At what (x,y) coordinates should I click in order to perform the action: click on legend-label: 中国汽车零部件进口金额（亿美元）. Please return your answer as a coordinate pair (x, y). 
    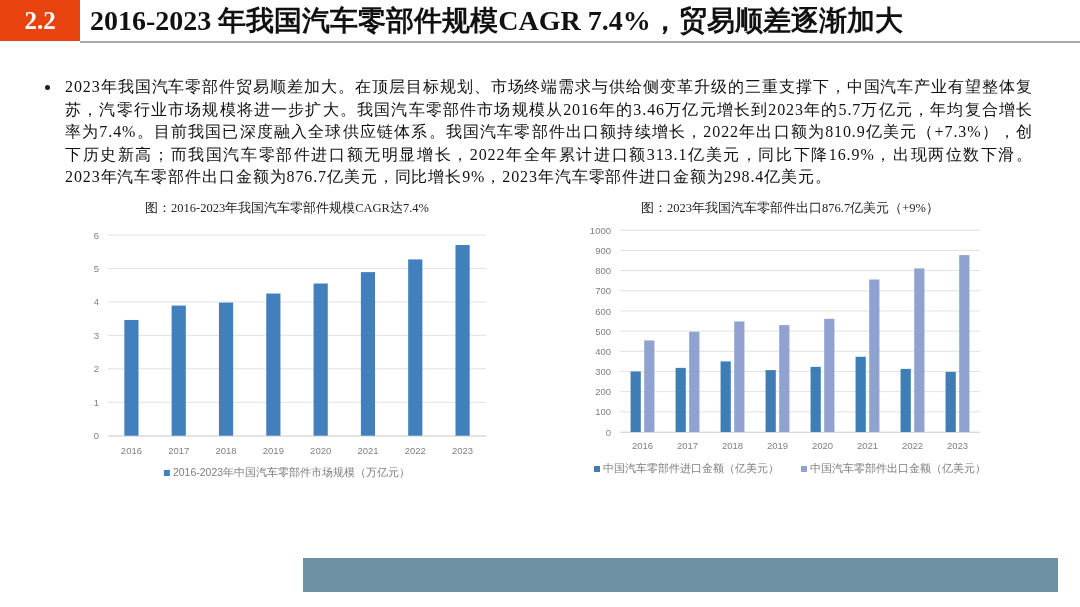
    Looking at the image, I should click on (691, 468).